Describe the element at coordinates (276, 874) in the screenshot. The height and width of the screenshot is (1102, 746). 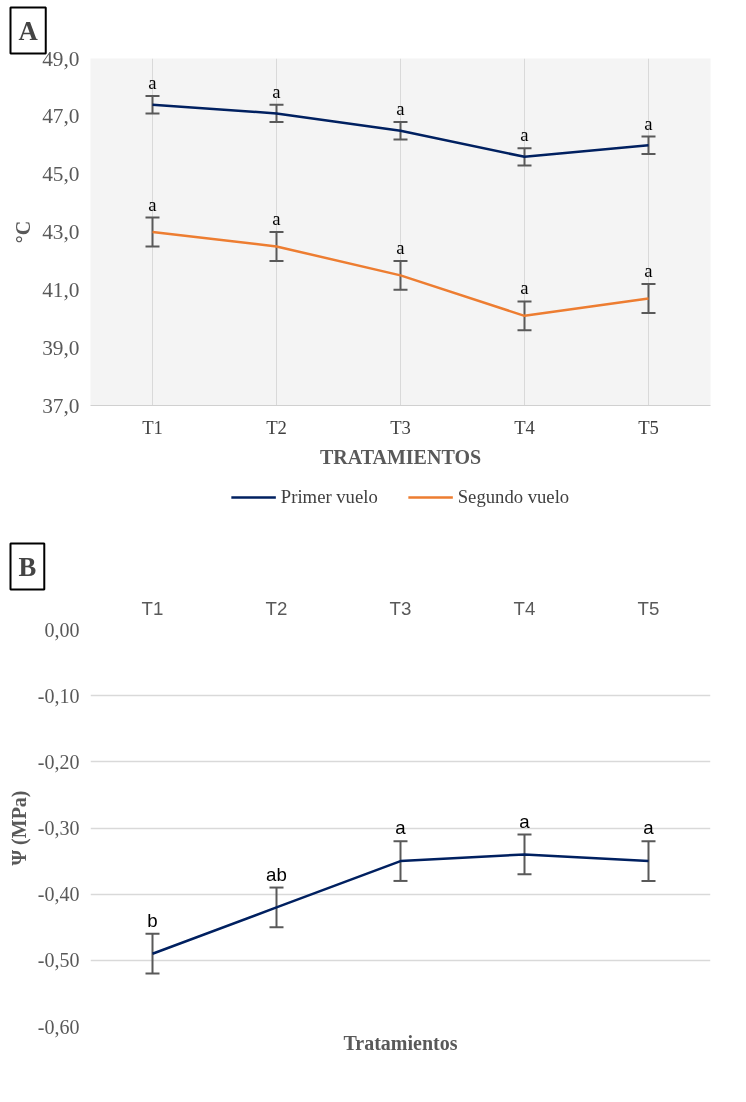
I see `annotation: ab` at that location.